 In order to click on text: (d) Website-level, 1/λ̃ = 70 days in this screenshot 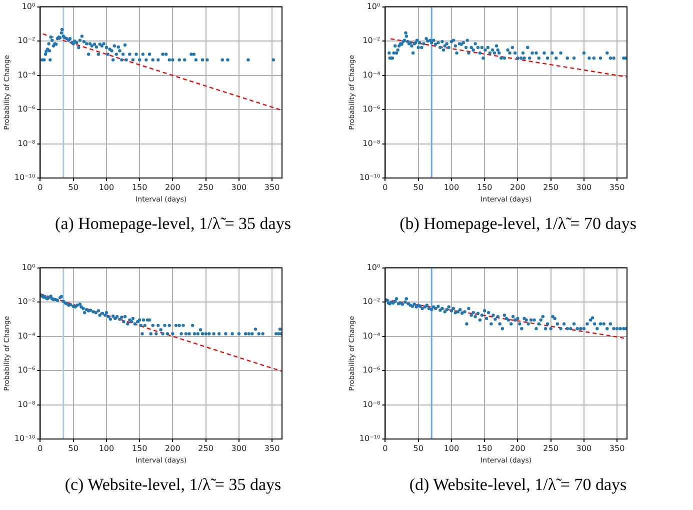, I will do `click(518, 485)`.